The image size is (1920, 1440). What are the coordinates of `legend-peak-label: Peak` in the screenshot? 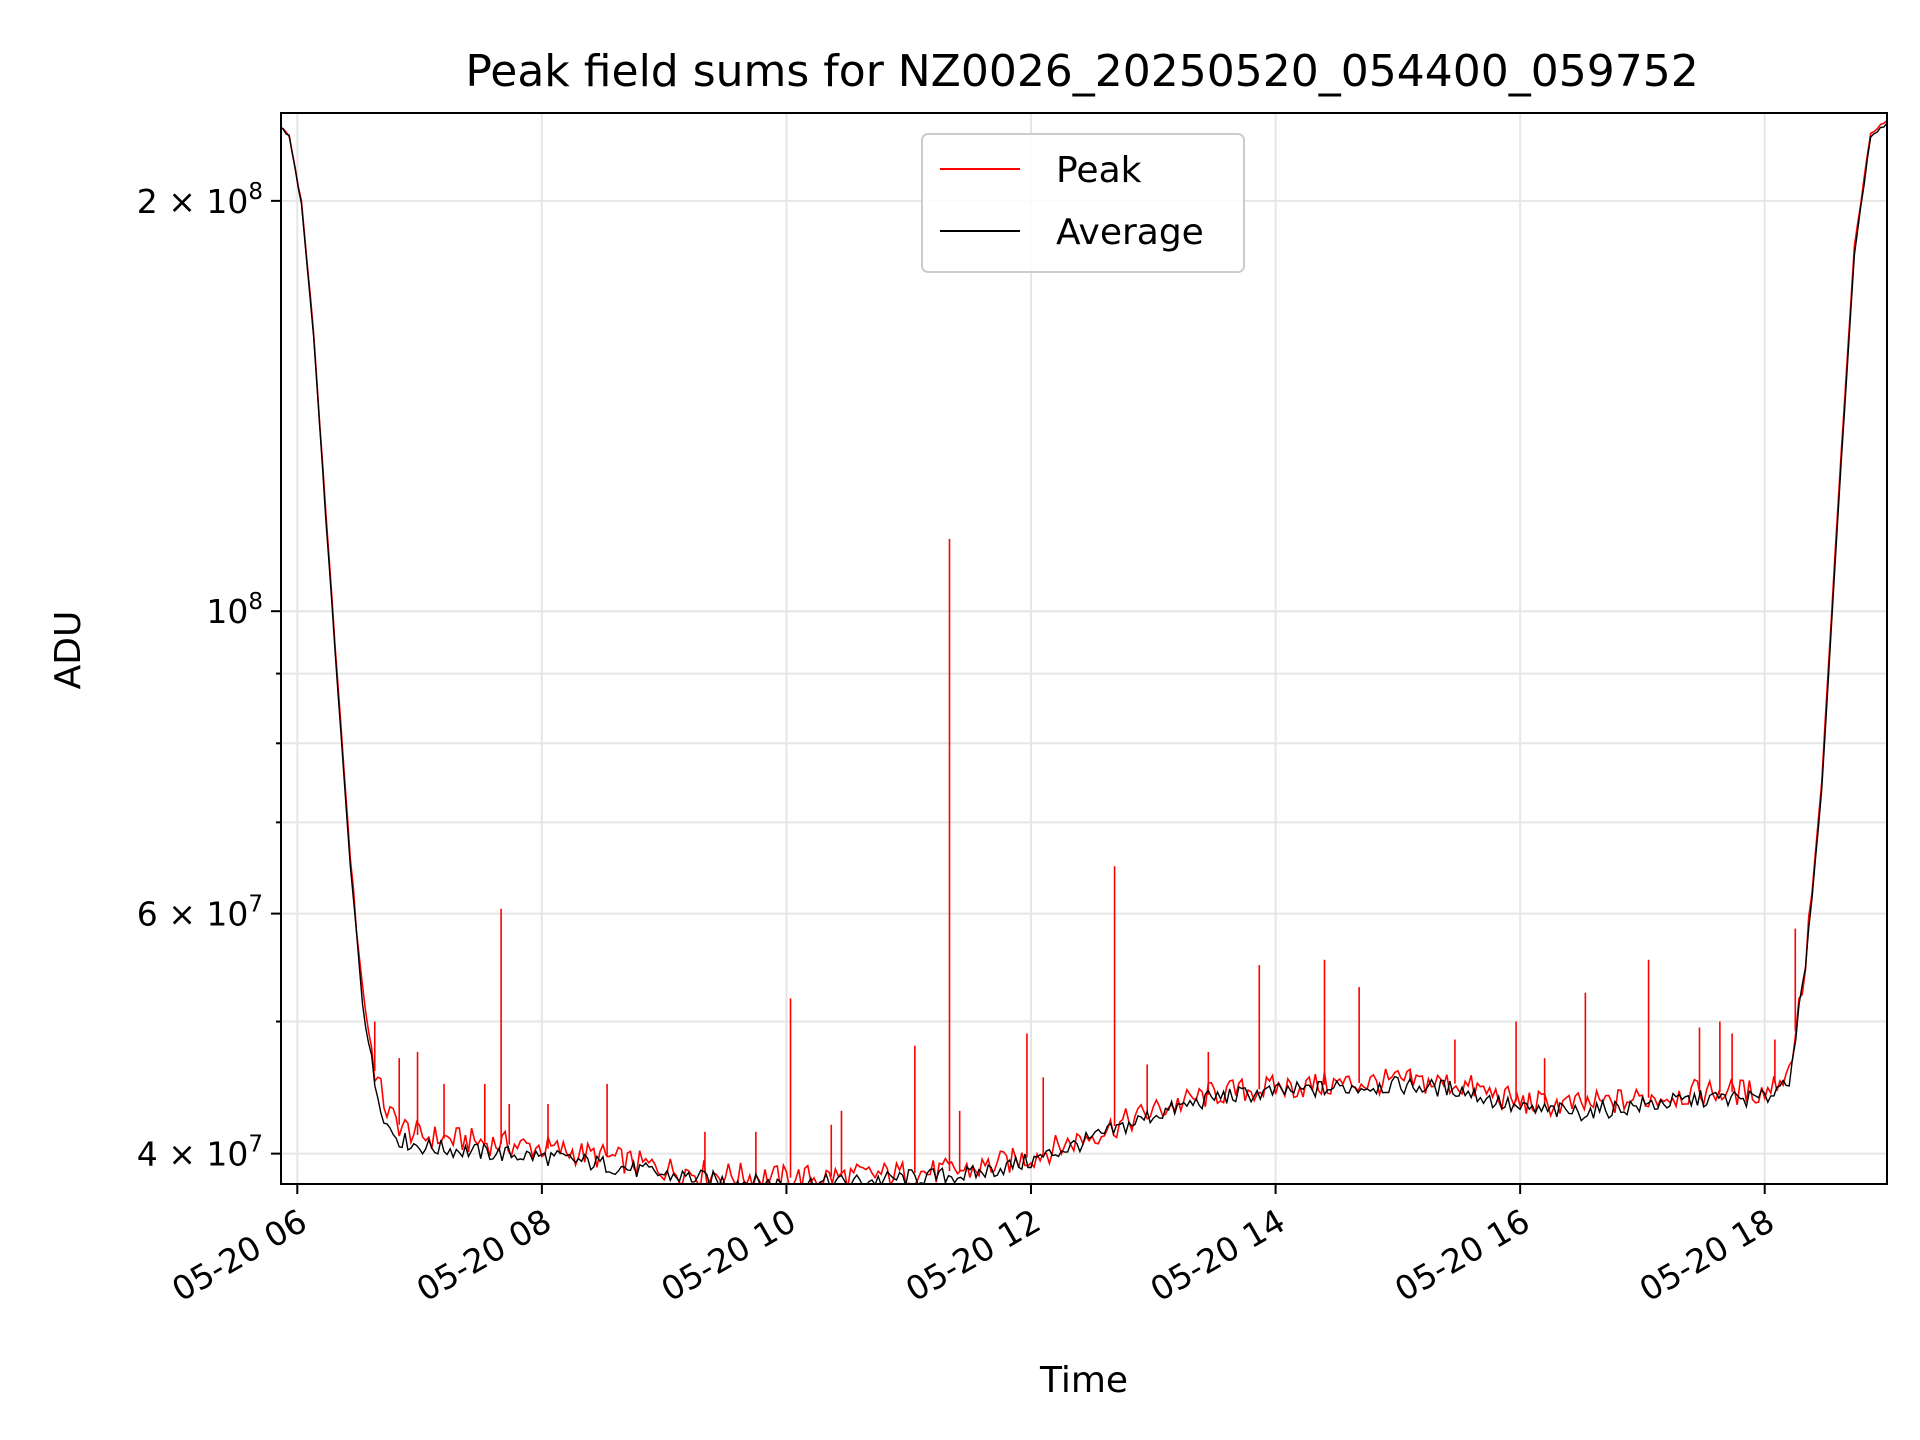 It's located at (1099, 170).